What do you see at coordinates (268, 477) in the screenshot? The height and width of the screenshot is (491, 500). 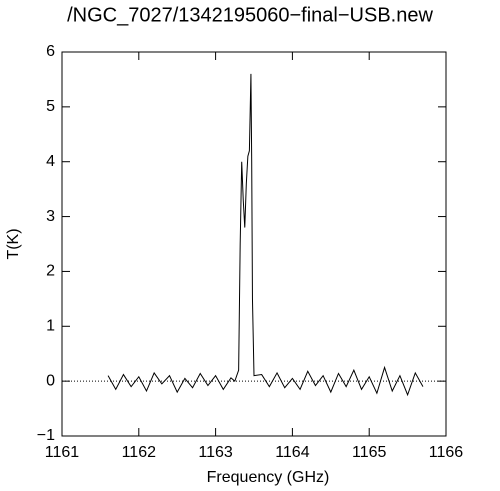 I see `x-axis-label: Frequency (GHz)` at bounding box center [268, 477].